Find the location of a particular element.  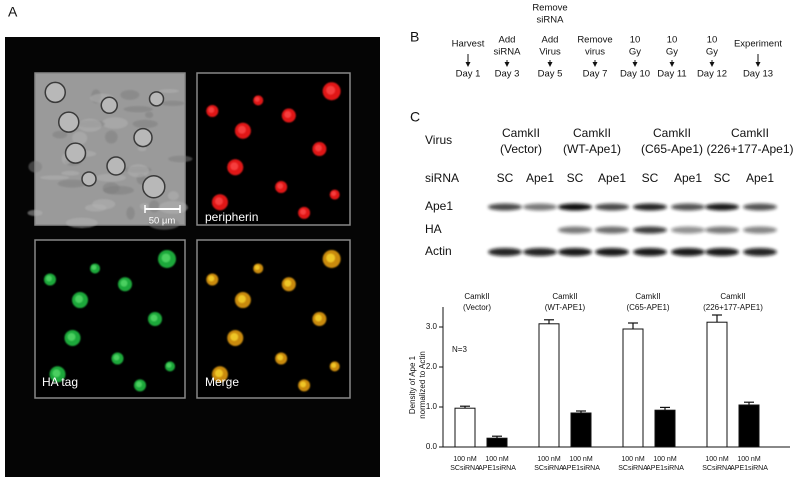

band-label: Actin is located at coordinates (438, 251).